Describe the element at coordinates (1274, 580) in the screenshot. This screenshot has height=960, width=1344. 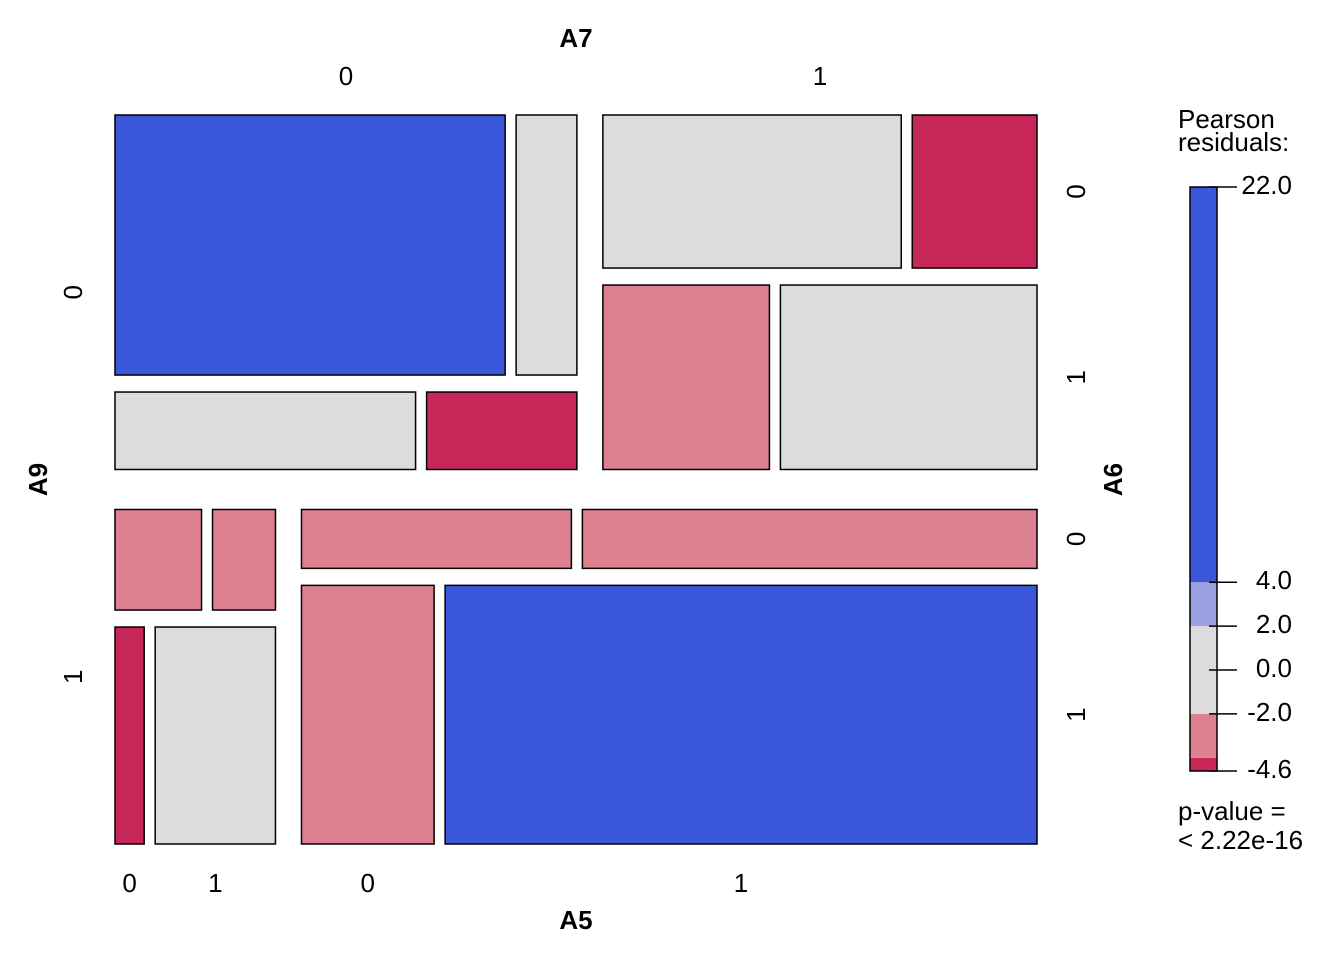
I see `legend-tick-label: 4.0` at that location.